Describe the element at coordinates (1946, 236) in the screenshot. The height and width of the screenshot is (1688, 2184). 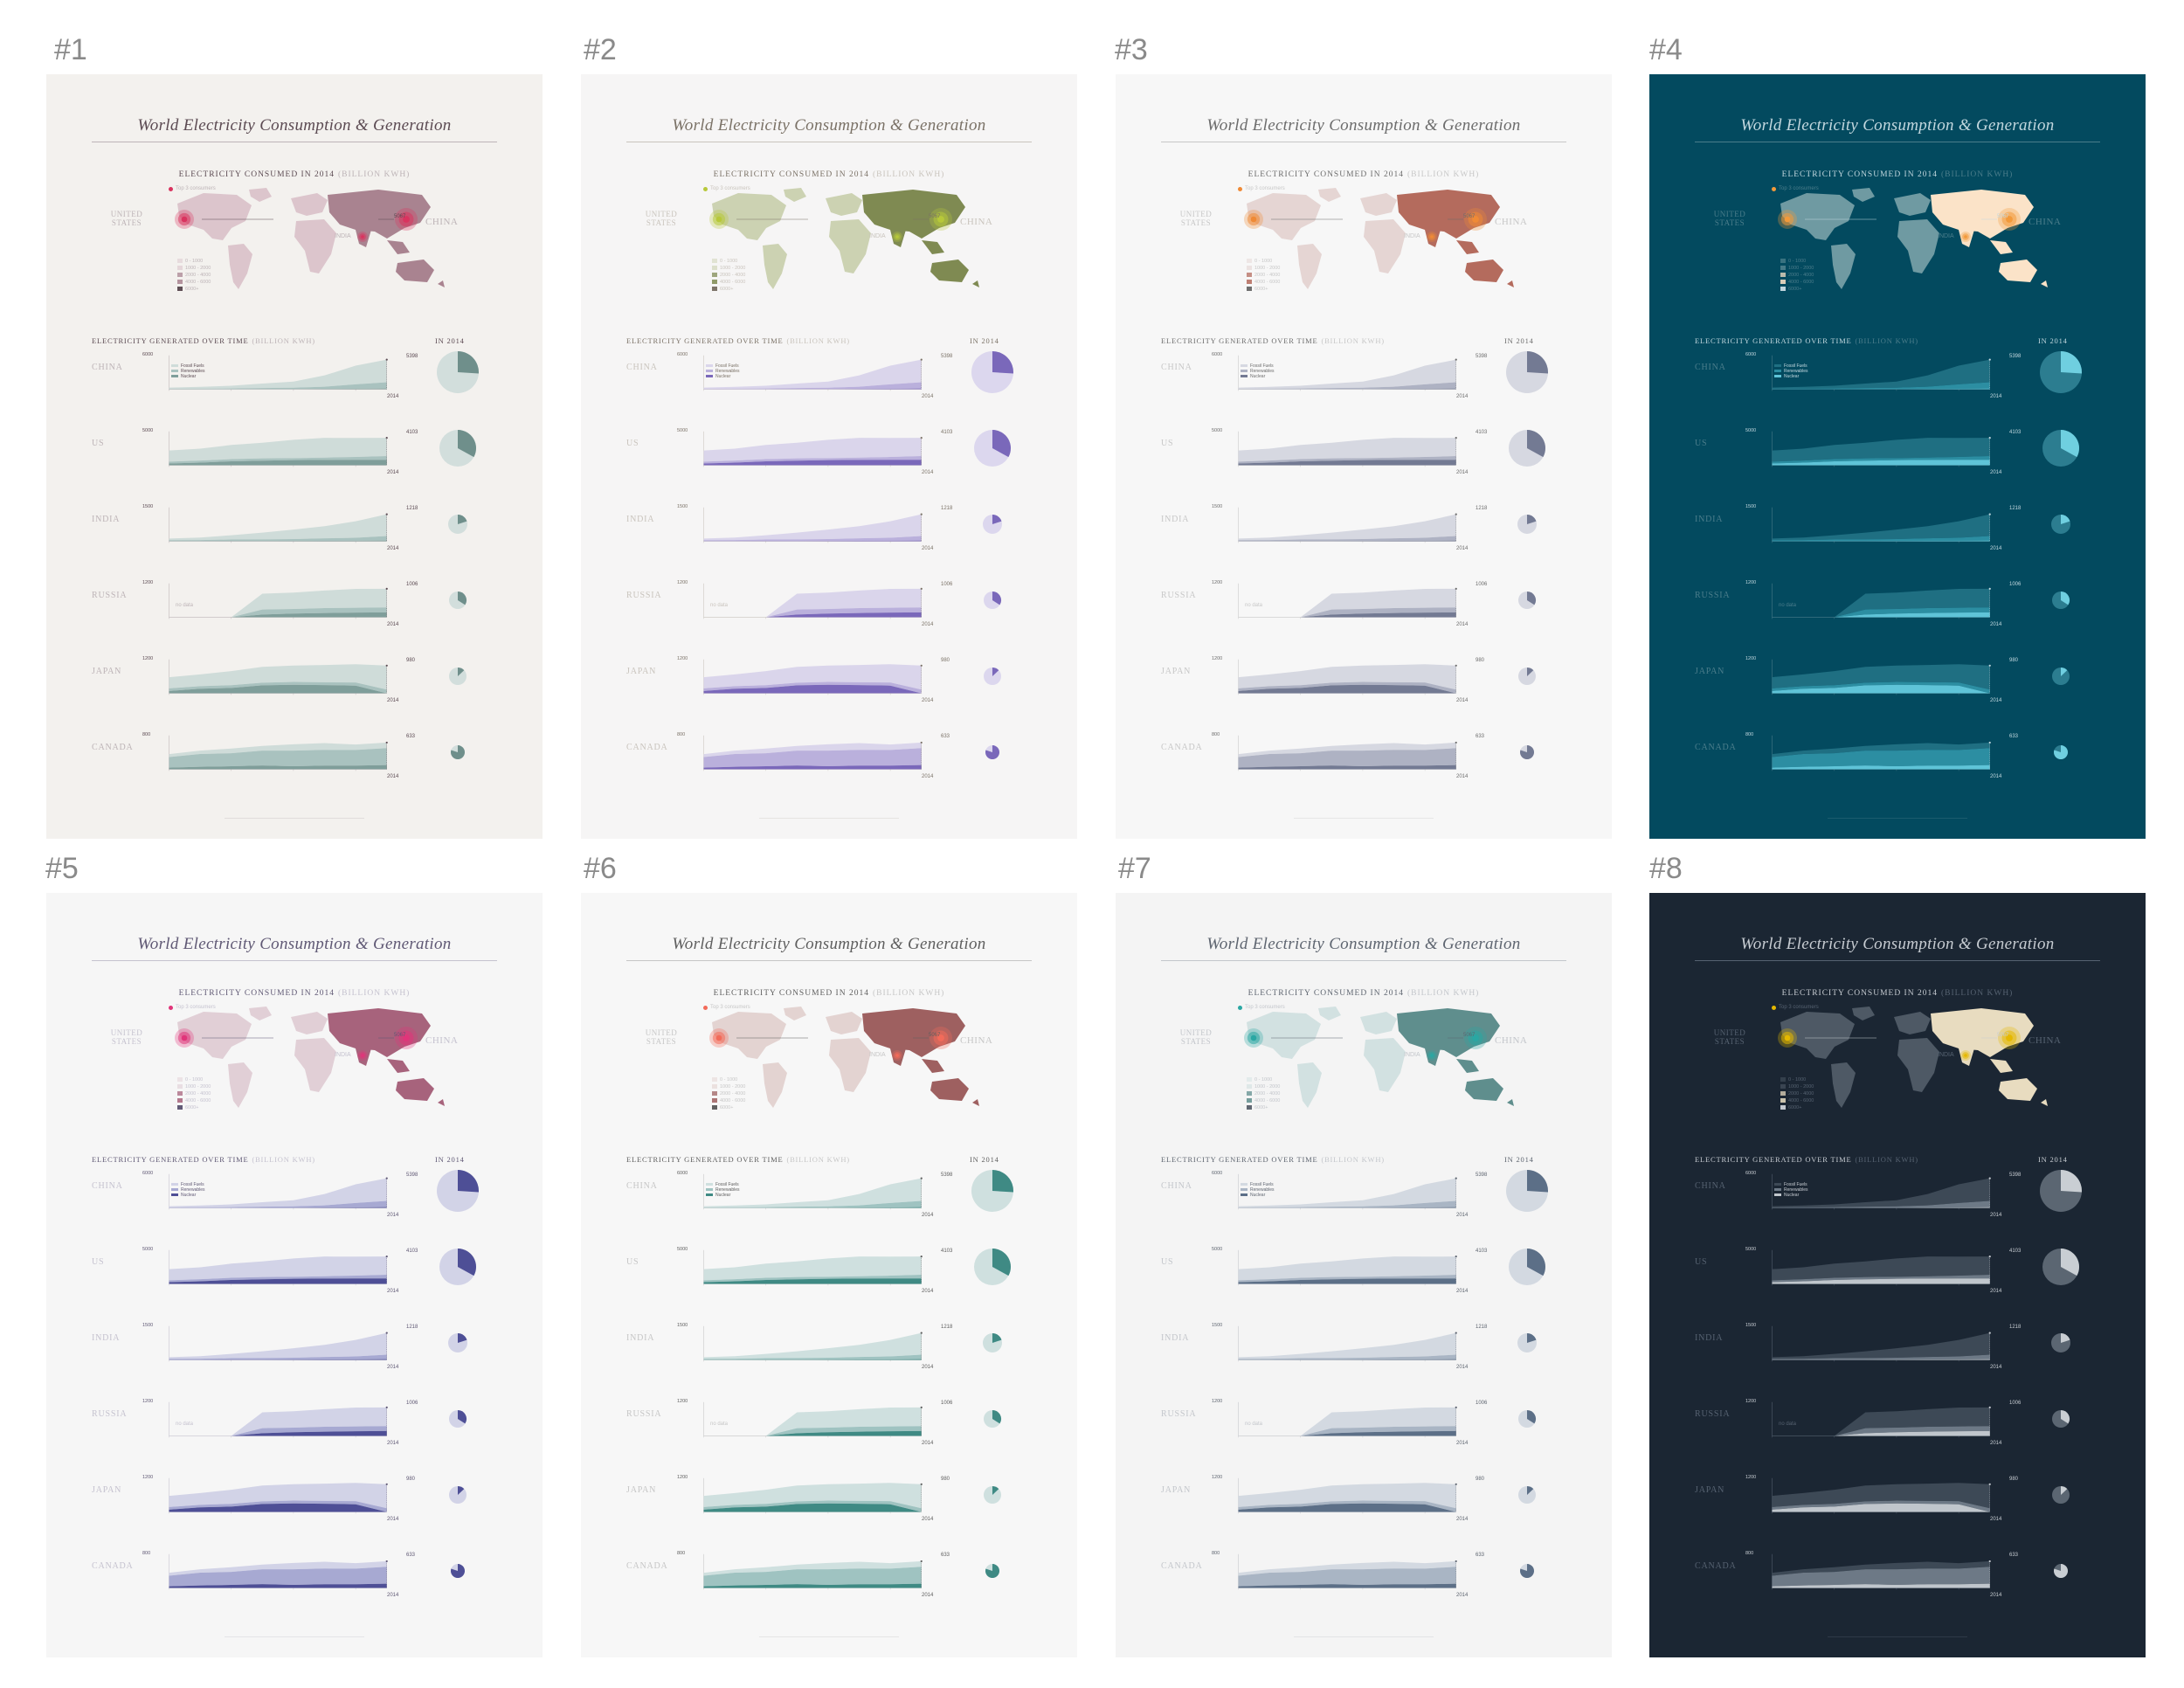
I see `map-label-india: INDIA` at that location.